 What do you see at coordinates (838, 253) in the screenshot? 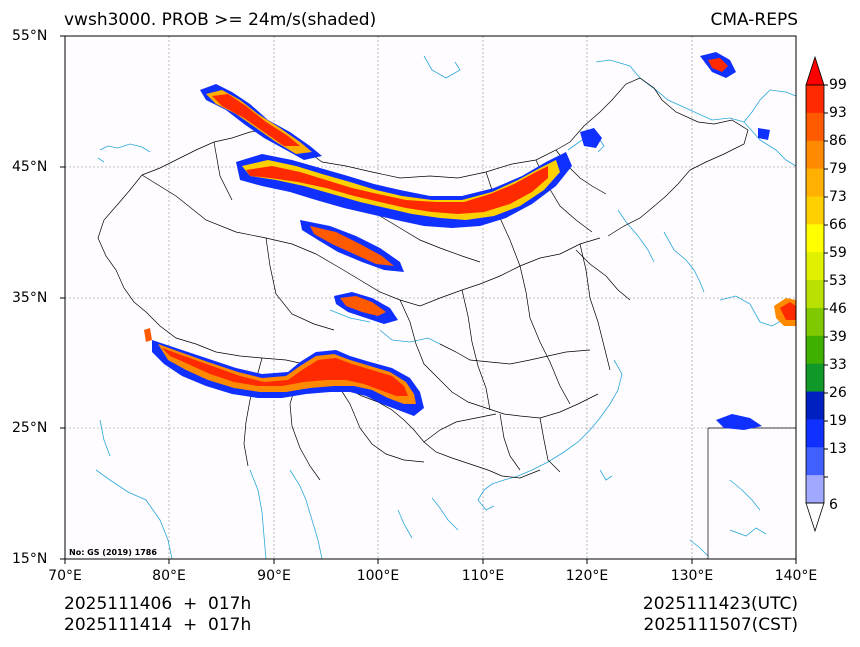
I see `colorbar-label-59: 59` at bounding box center [838, 253].